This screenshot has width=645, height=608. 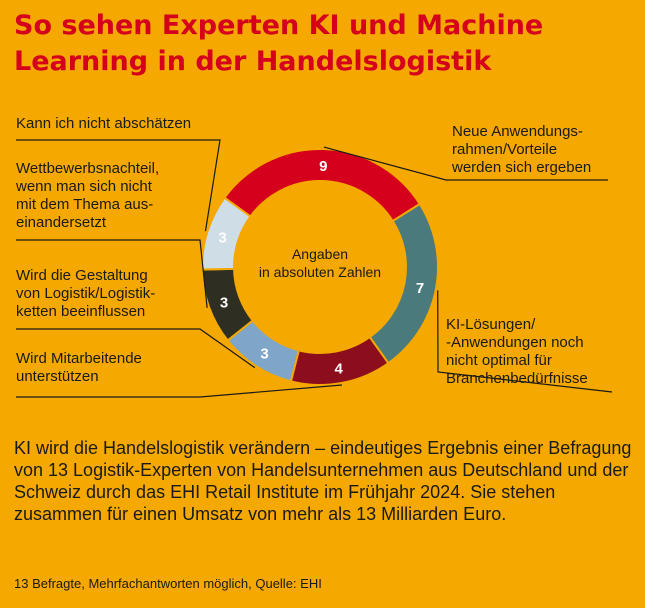 I want to click on legend-label-nicht-abschaetzen: Kann ich nicht abschätzen, so click(x=103, y=124).